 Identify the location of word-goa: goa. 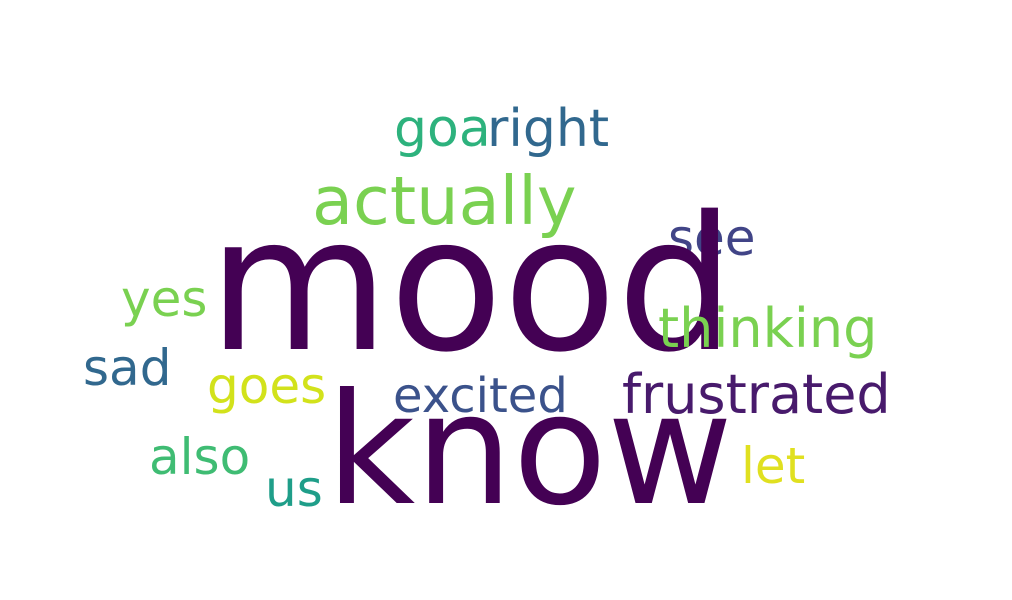
(442, 129).